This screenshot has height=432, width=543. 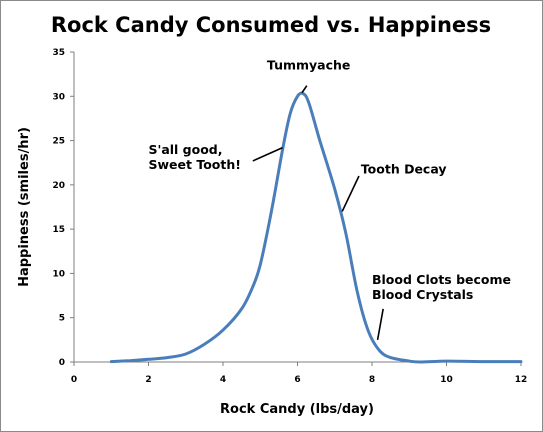 I want to click on x-tick-label: 12, so click(x=521, y=380).